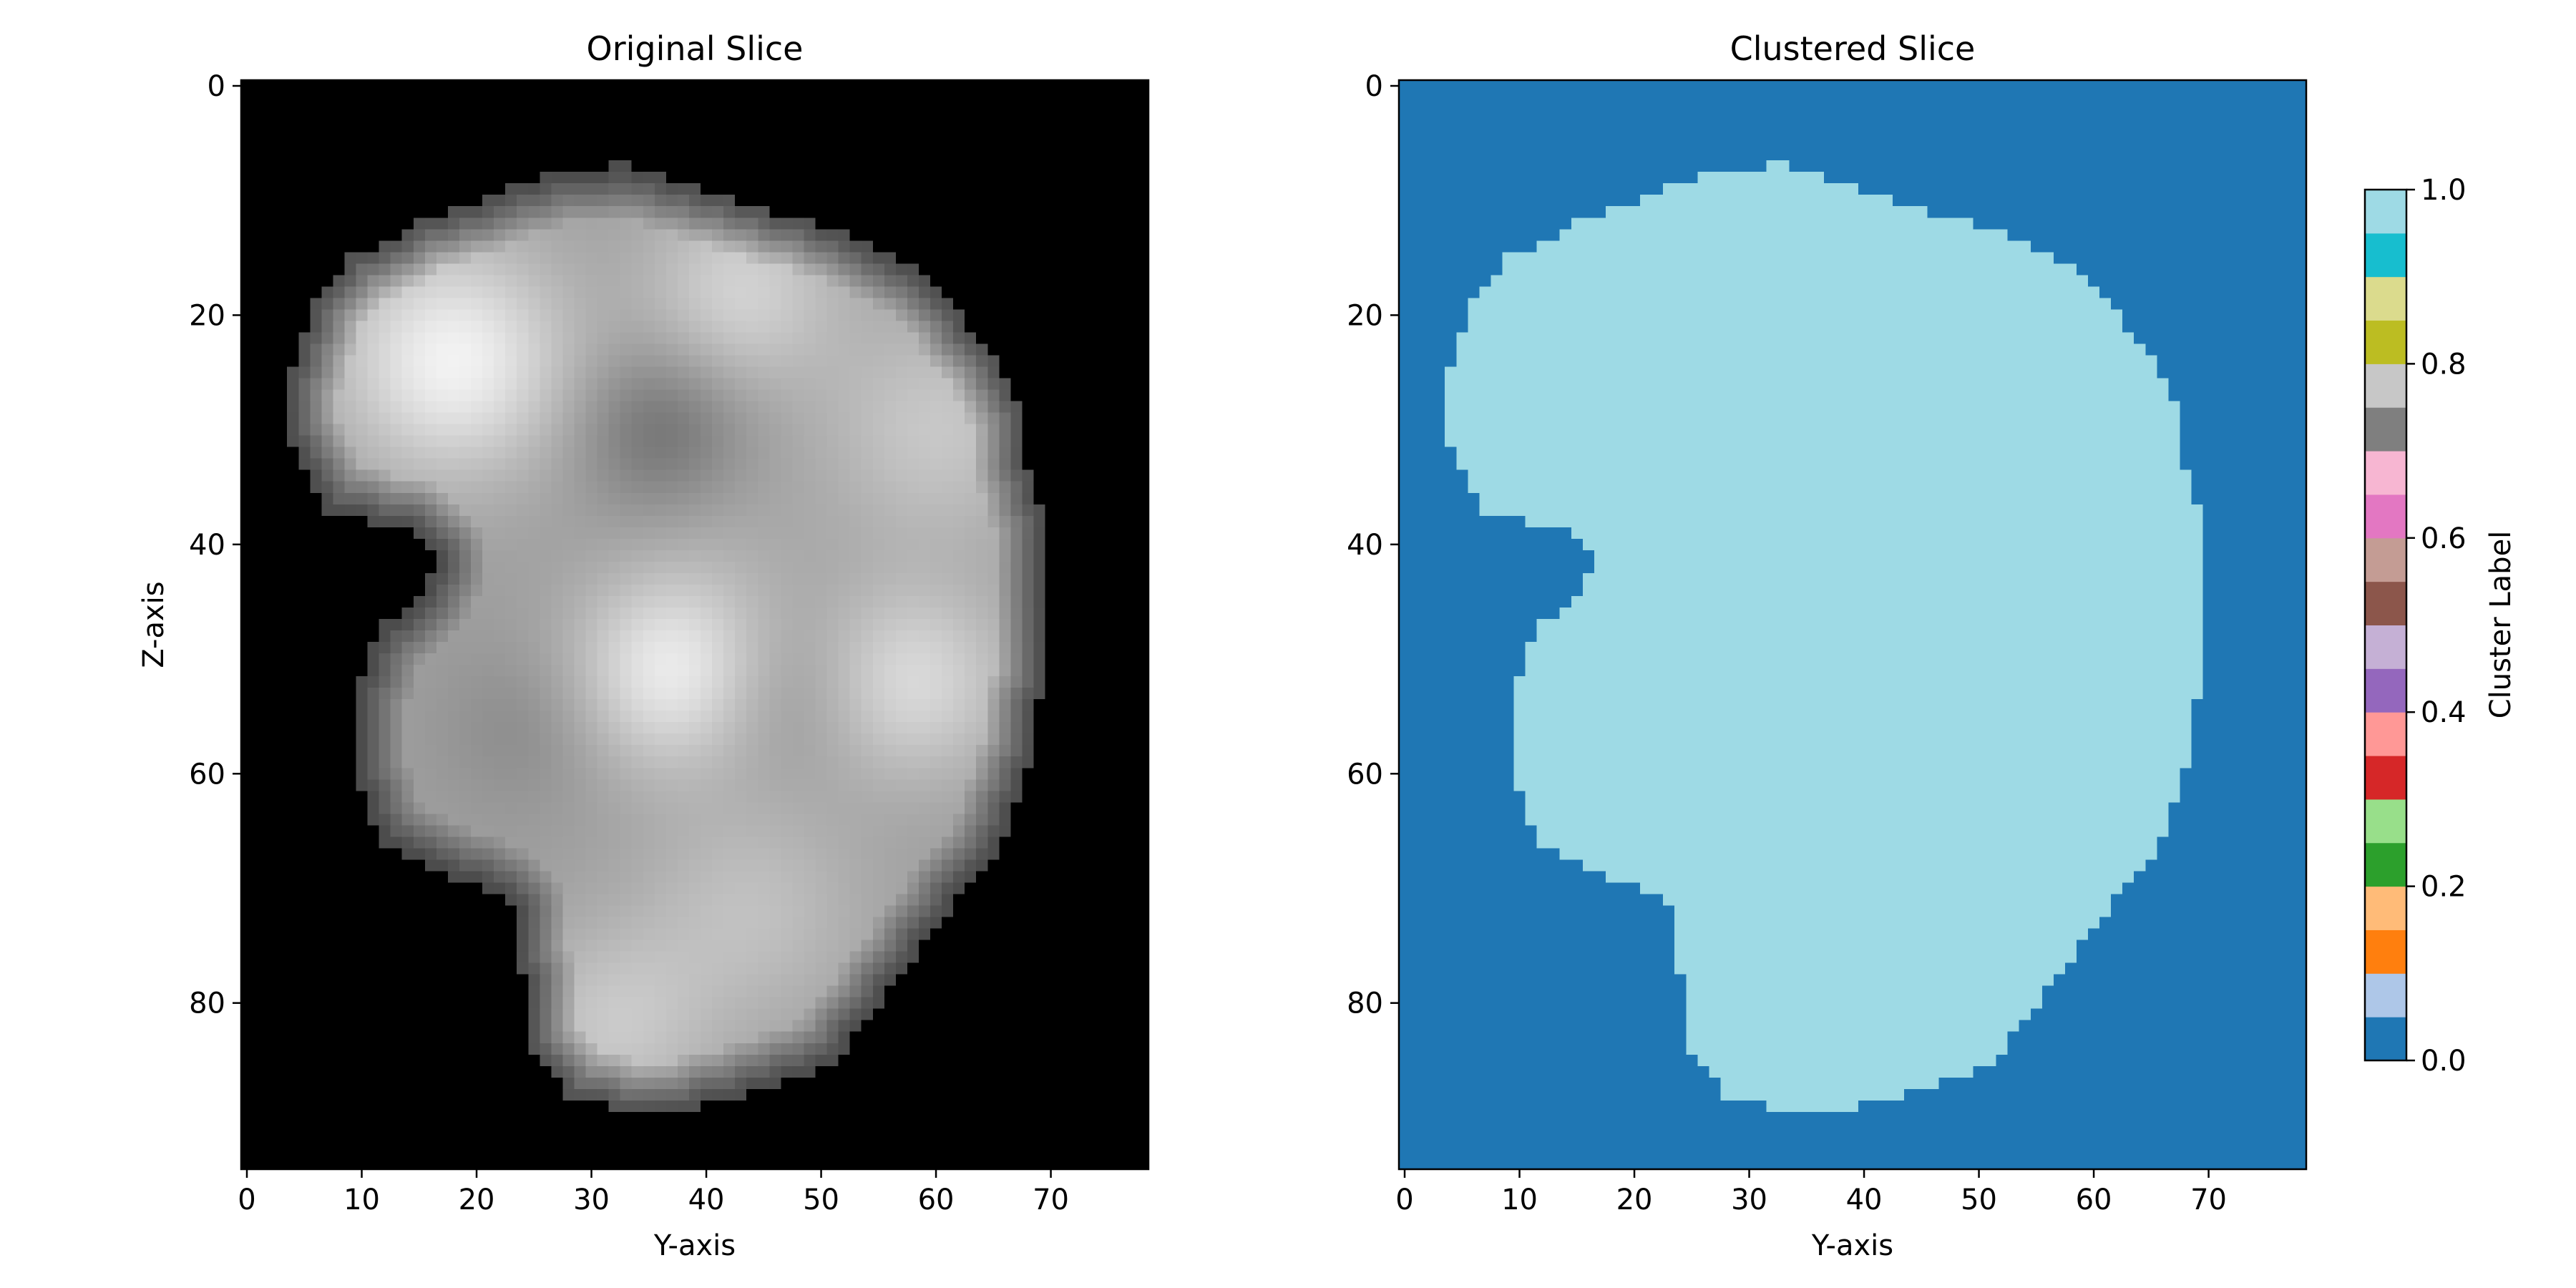 The image size is (2576, 1288). Describe the element at coordinates (2444, 887) in the screenshot. I see `colorbar-tick-label: 0.2` at that location.